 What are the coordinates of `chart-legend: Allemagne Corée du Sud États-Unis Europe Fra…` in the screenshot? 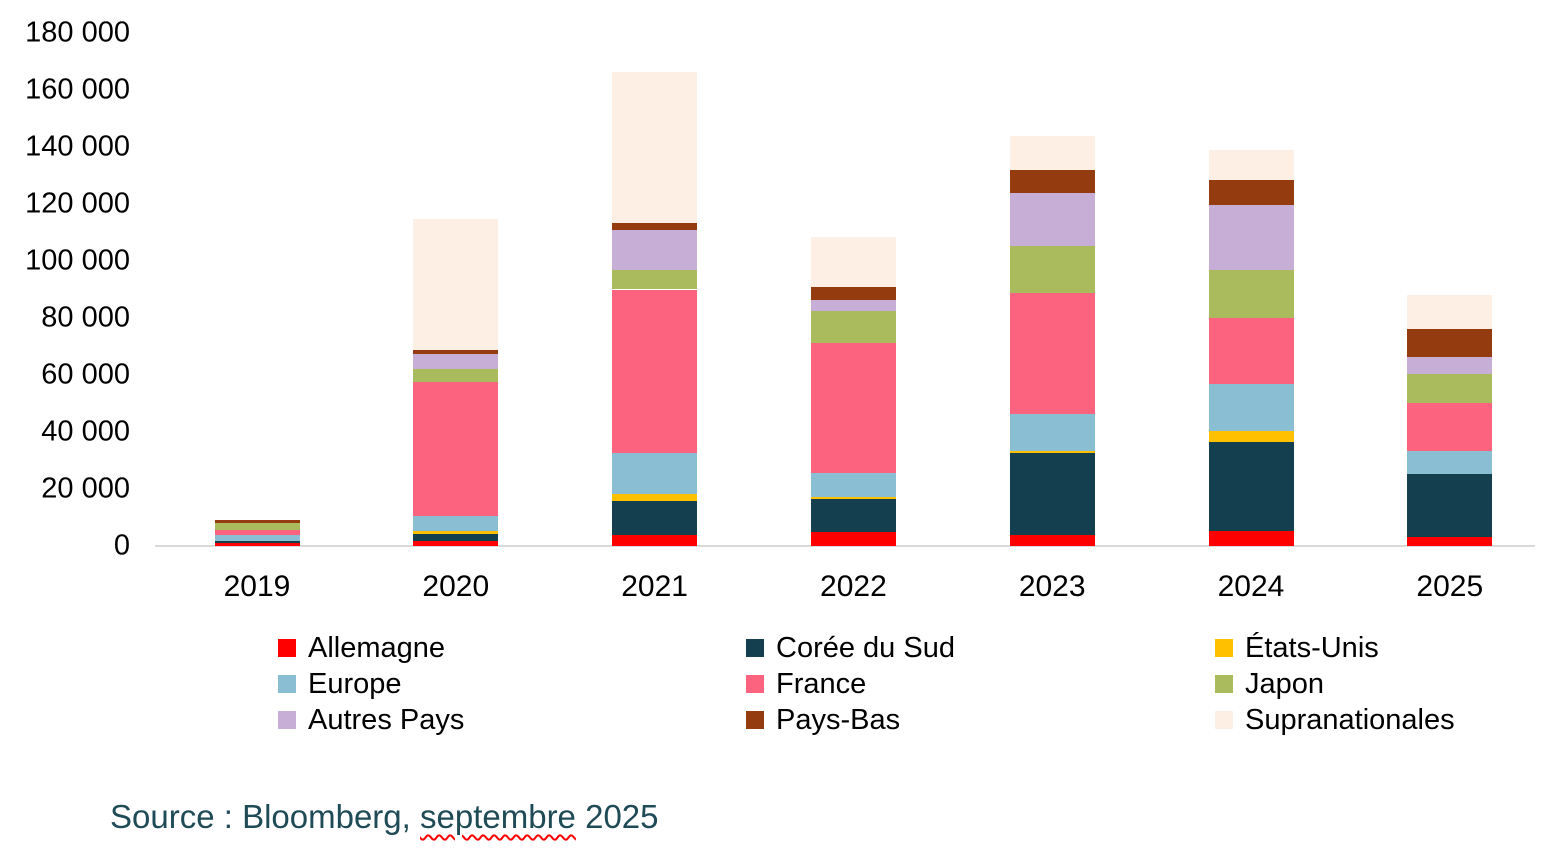 It's located at (918, 684).